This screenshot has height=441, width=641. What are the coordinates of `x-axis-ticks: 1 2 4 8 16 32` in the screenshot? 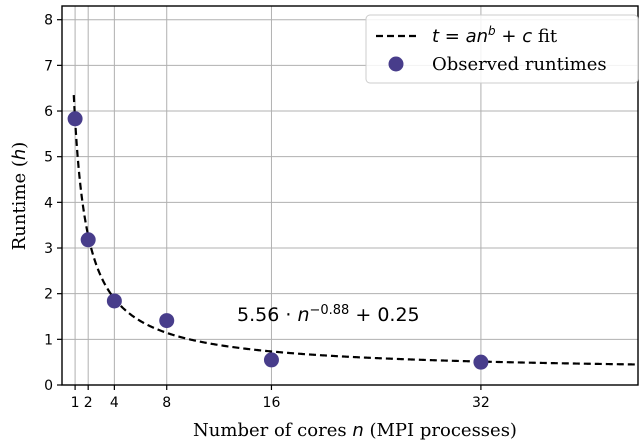 It's located at (280, 398).